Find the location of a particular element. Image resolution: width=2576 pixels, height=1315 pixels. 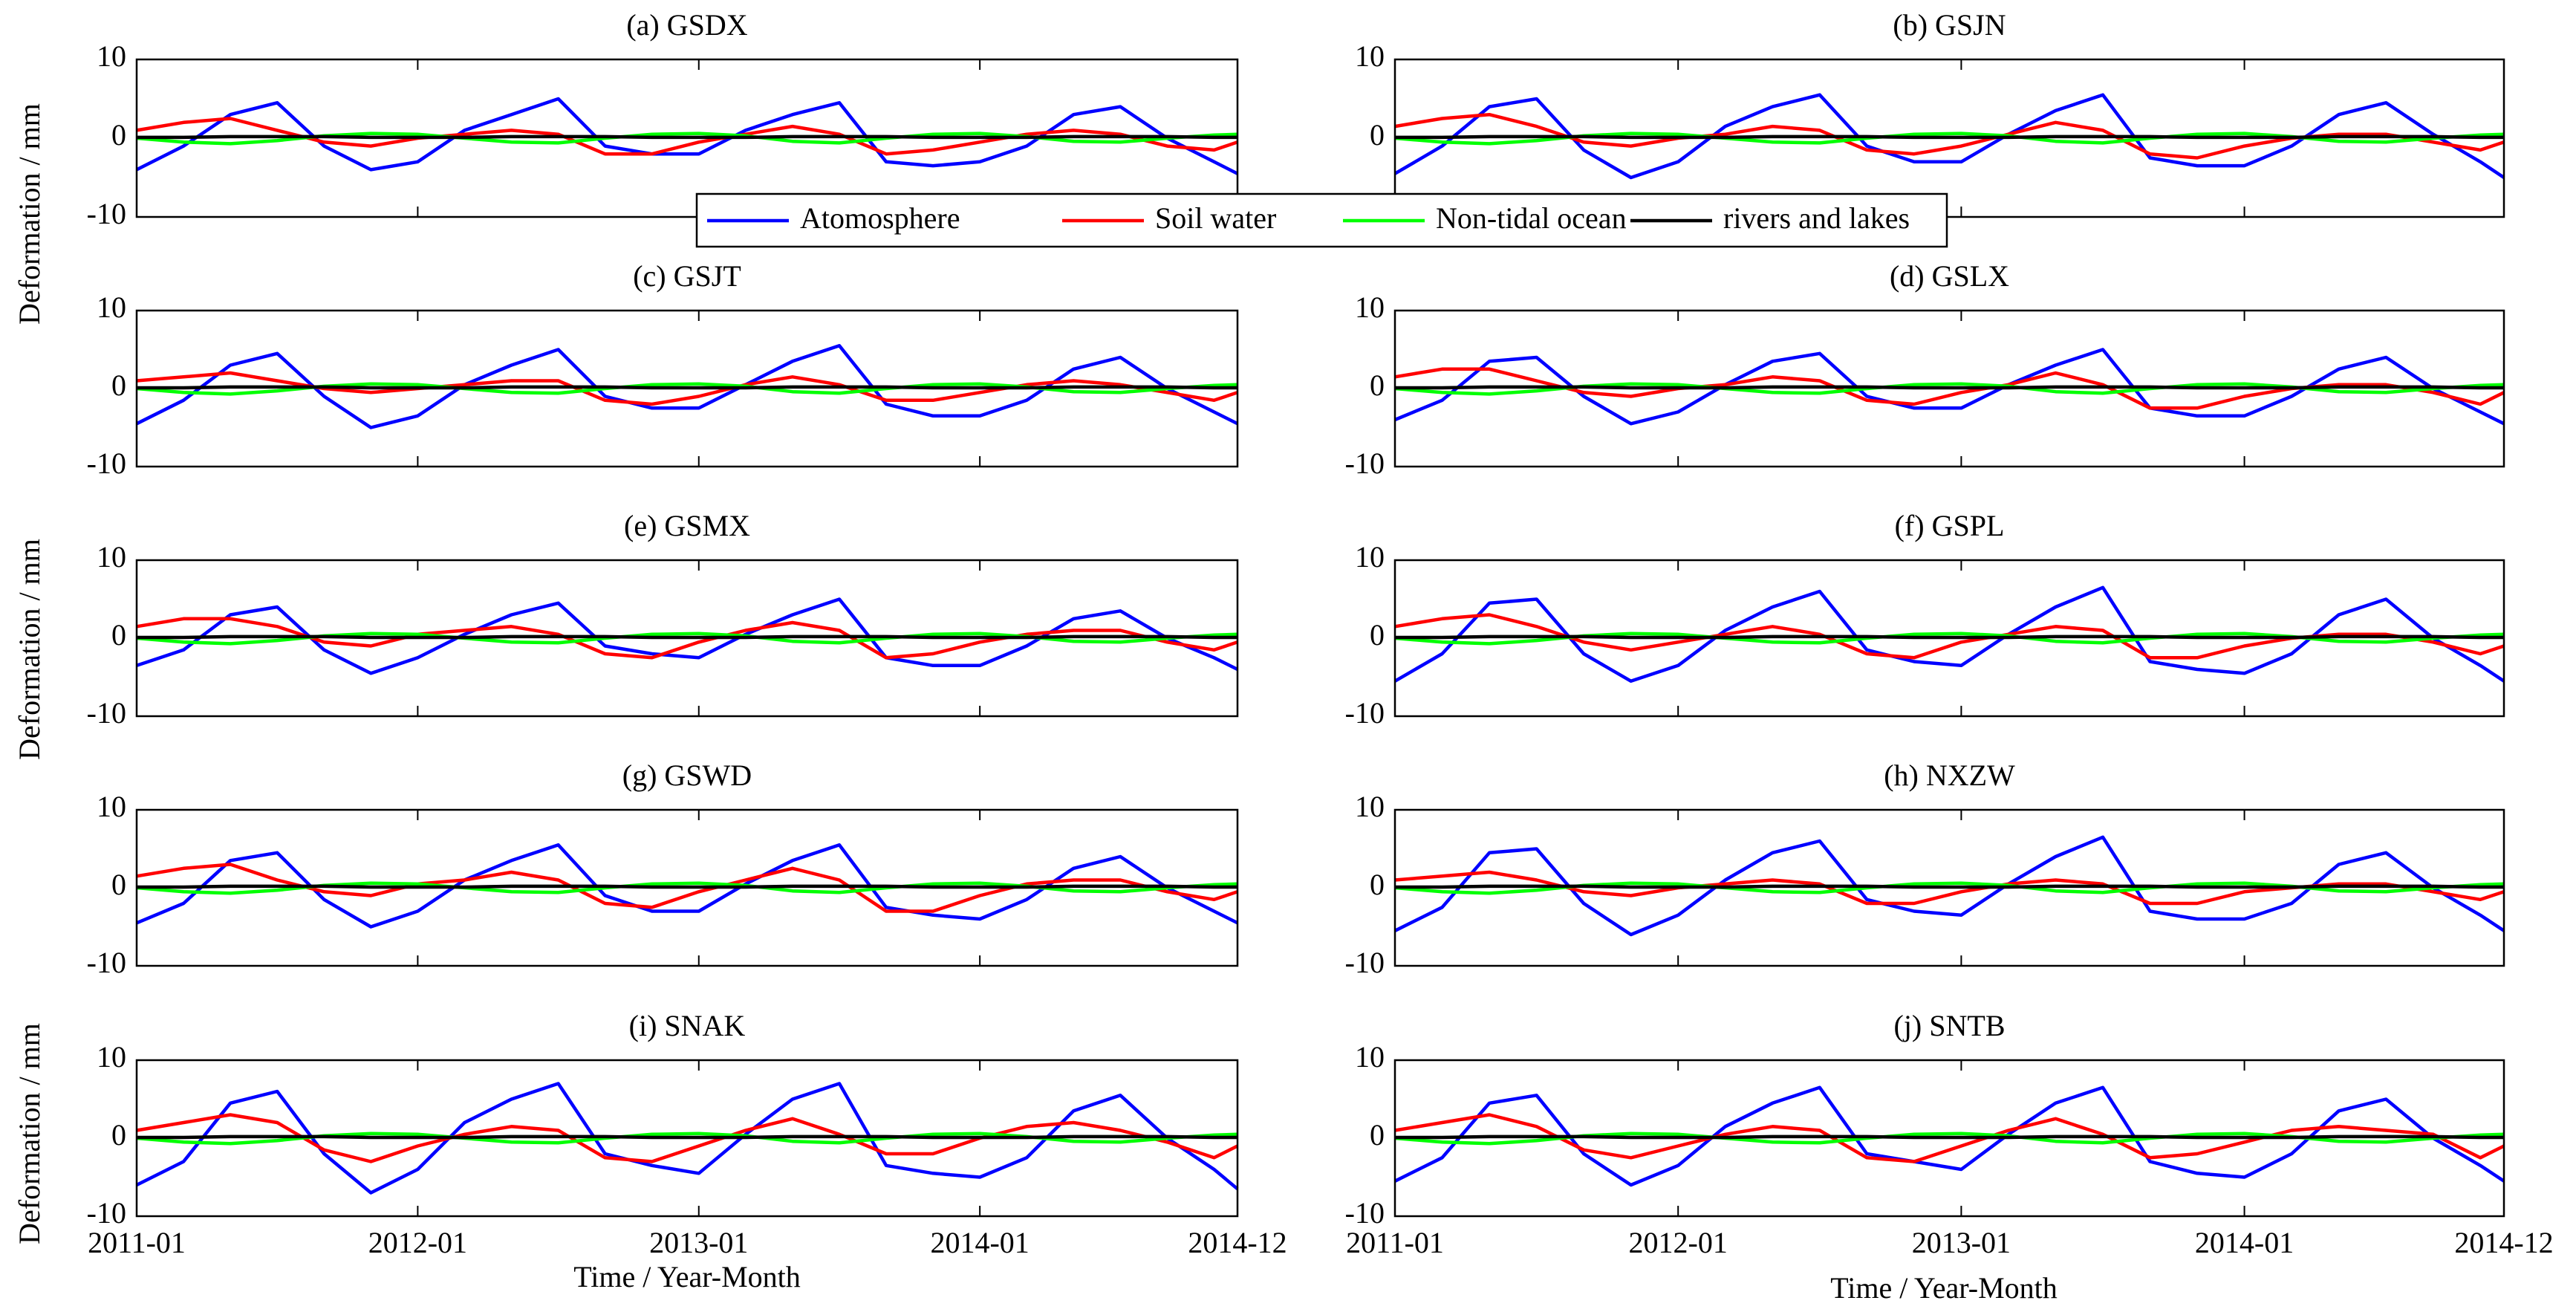

panel-title: (i) SNAK is located at coordinates (687, 1025).